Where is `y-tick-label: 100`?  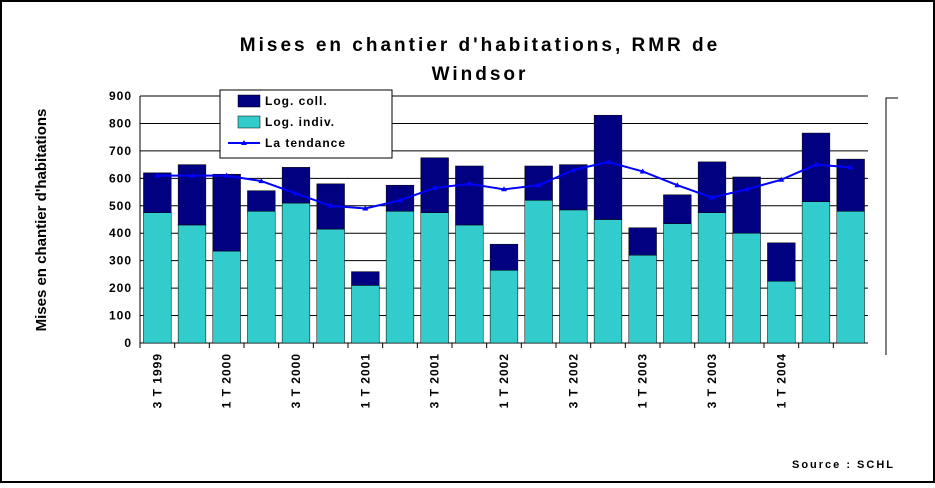 y-tick-label: 100 is located at coordinates (120, 316).